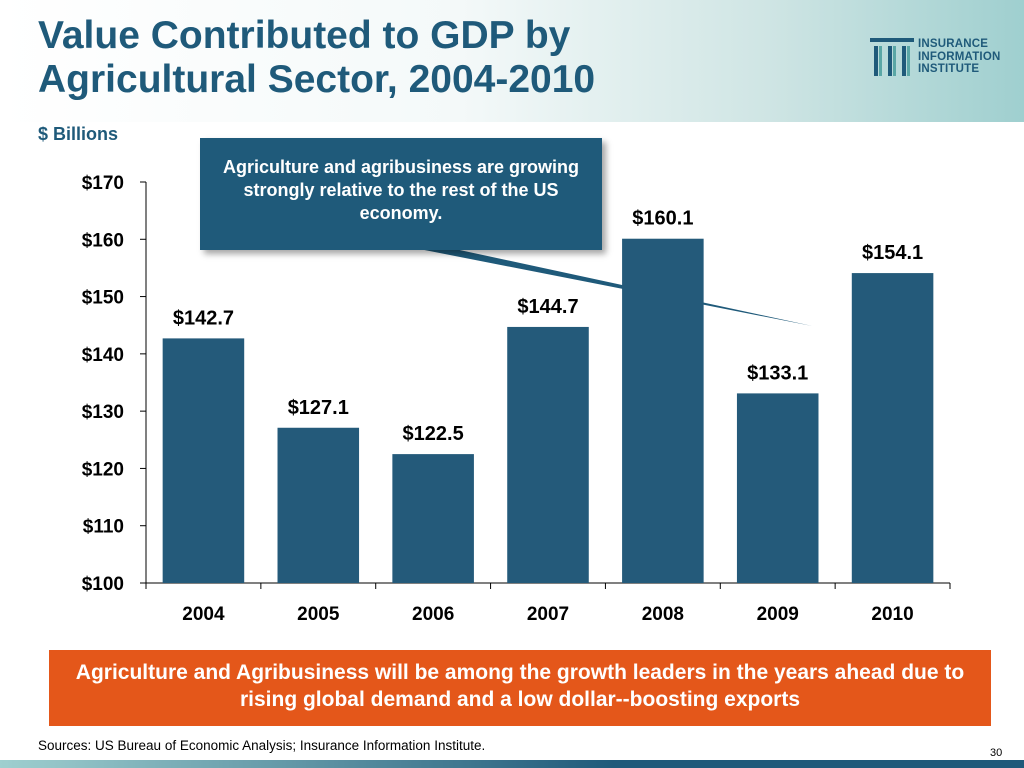  I want to click on data-label: $160.1, so click(662, 219).